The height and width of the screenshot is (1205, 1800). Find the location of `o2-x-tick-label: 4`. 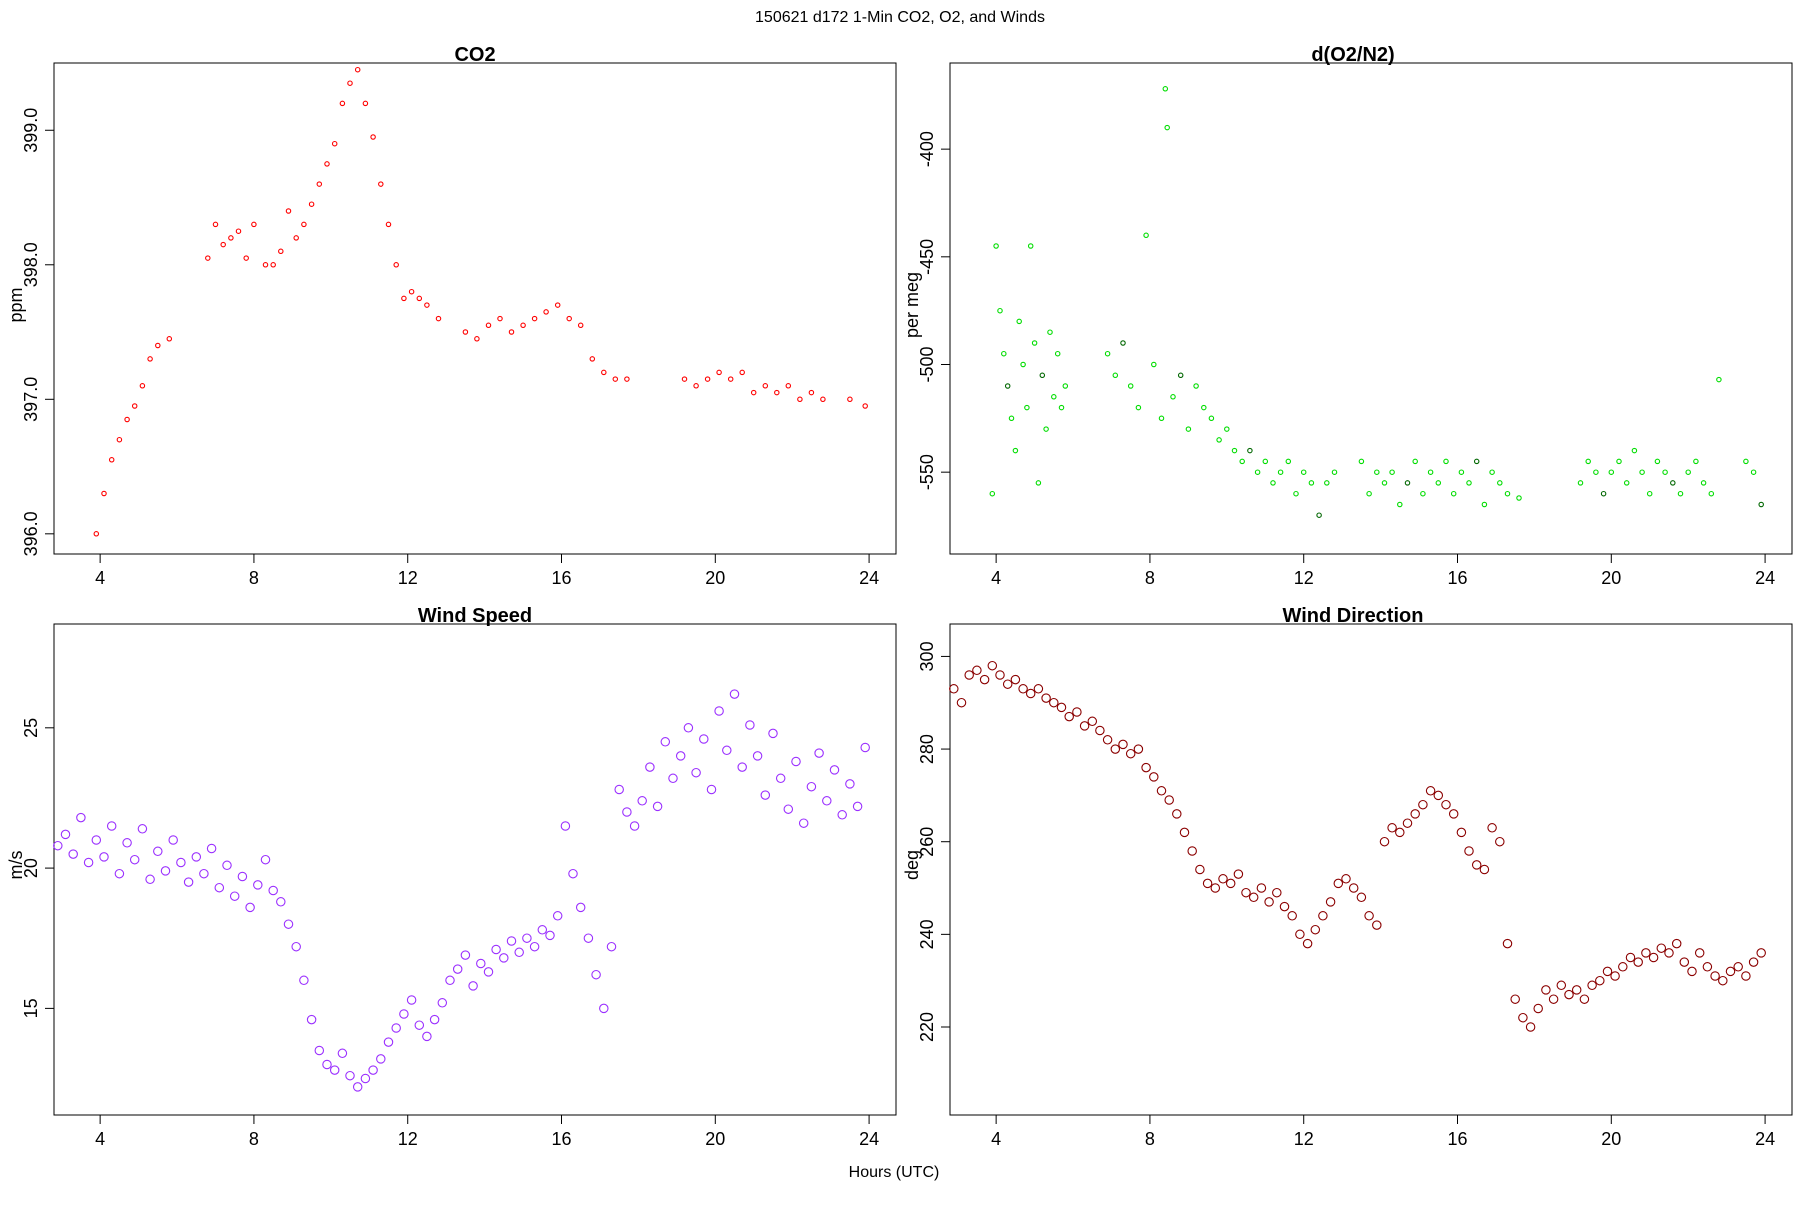

o2-x-tick-label: 4 is located at coordinates (996, 578).